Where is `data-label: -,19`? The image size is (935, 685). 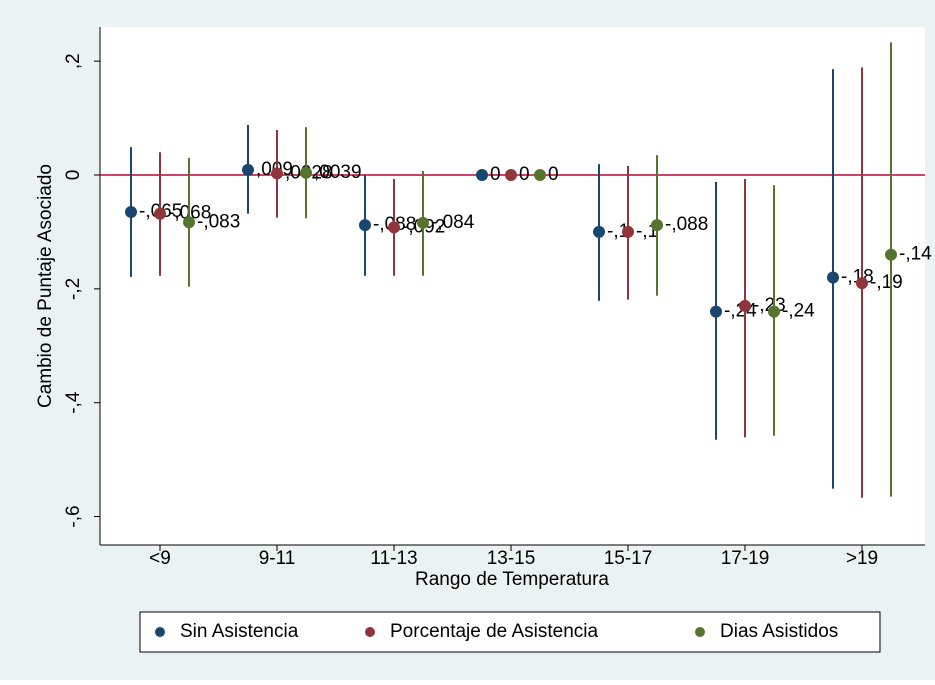 data-label: -,19 is located at coordinates (886, 282).